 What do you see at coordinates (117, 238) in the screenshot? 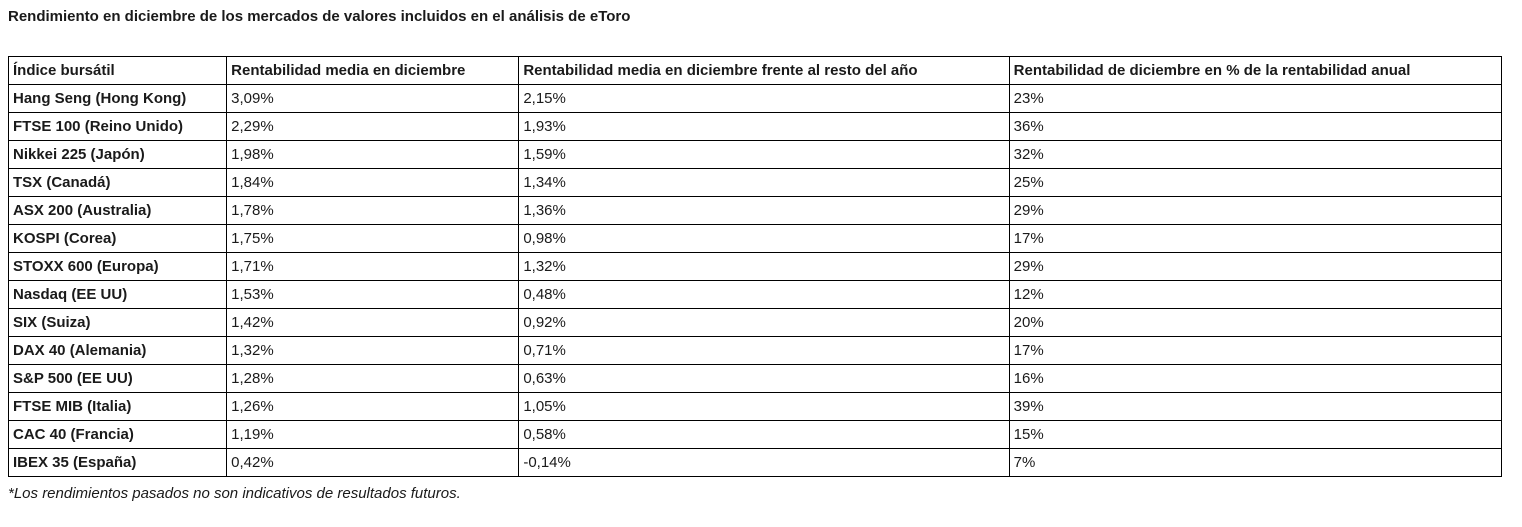
I see `index-name-cell: KOSPI (Corea)` at bounding box center [117, 238].